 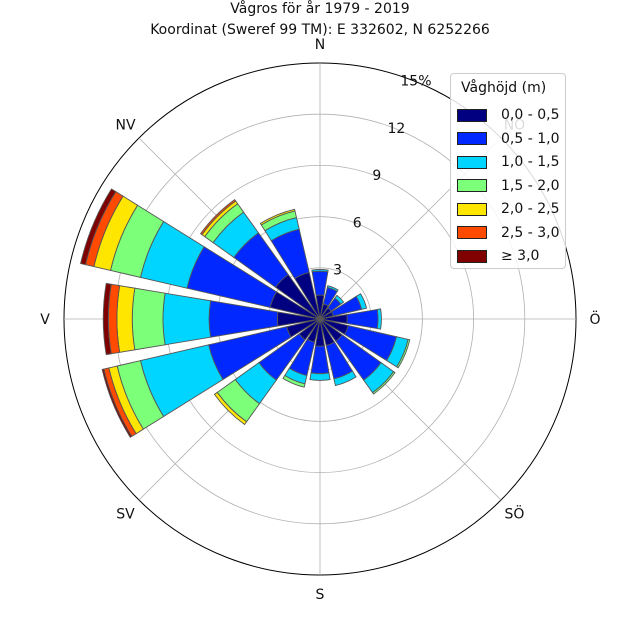 I want to click on legend-item: 2,5 - 3,0, so click(x=508, y=233).